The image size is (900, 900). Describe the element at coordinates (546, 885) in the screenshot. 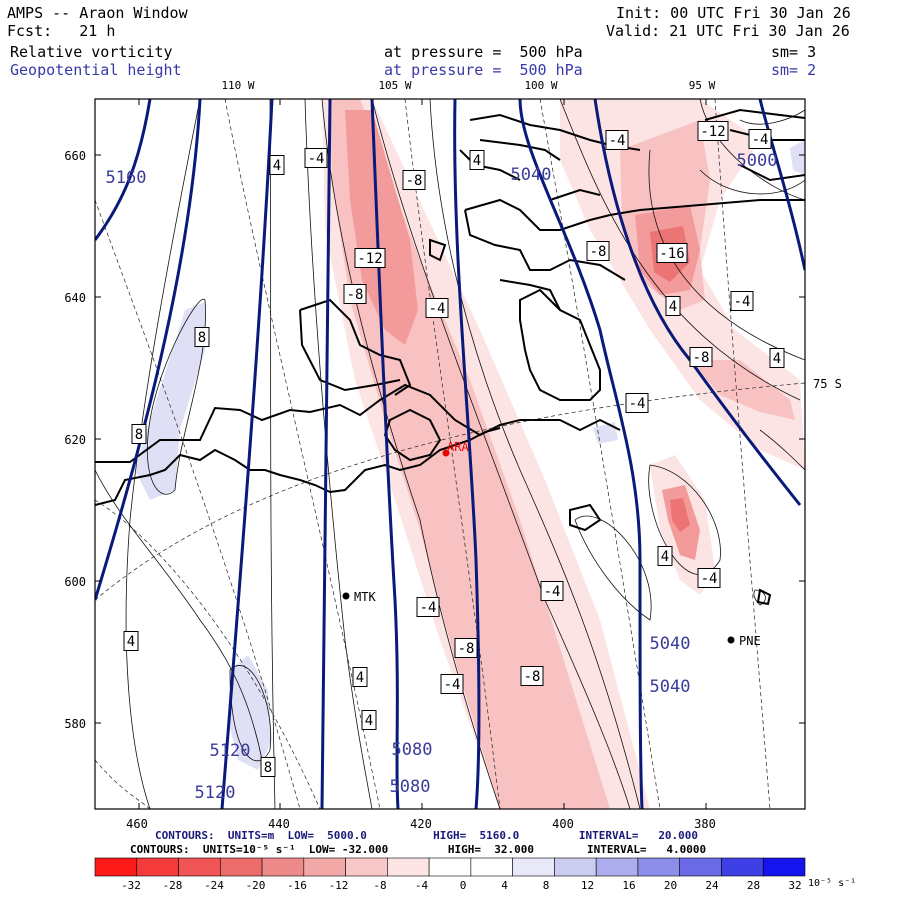

I see `colorbar-label: 8` at that location.